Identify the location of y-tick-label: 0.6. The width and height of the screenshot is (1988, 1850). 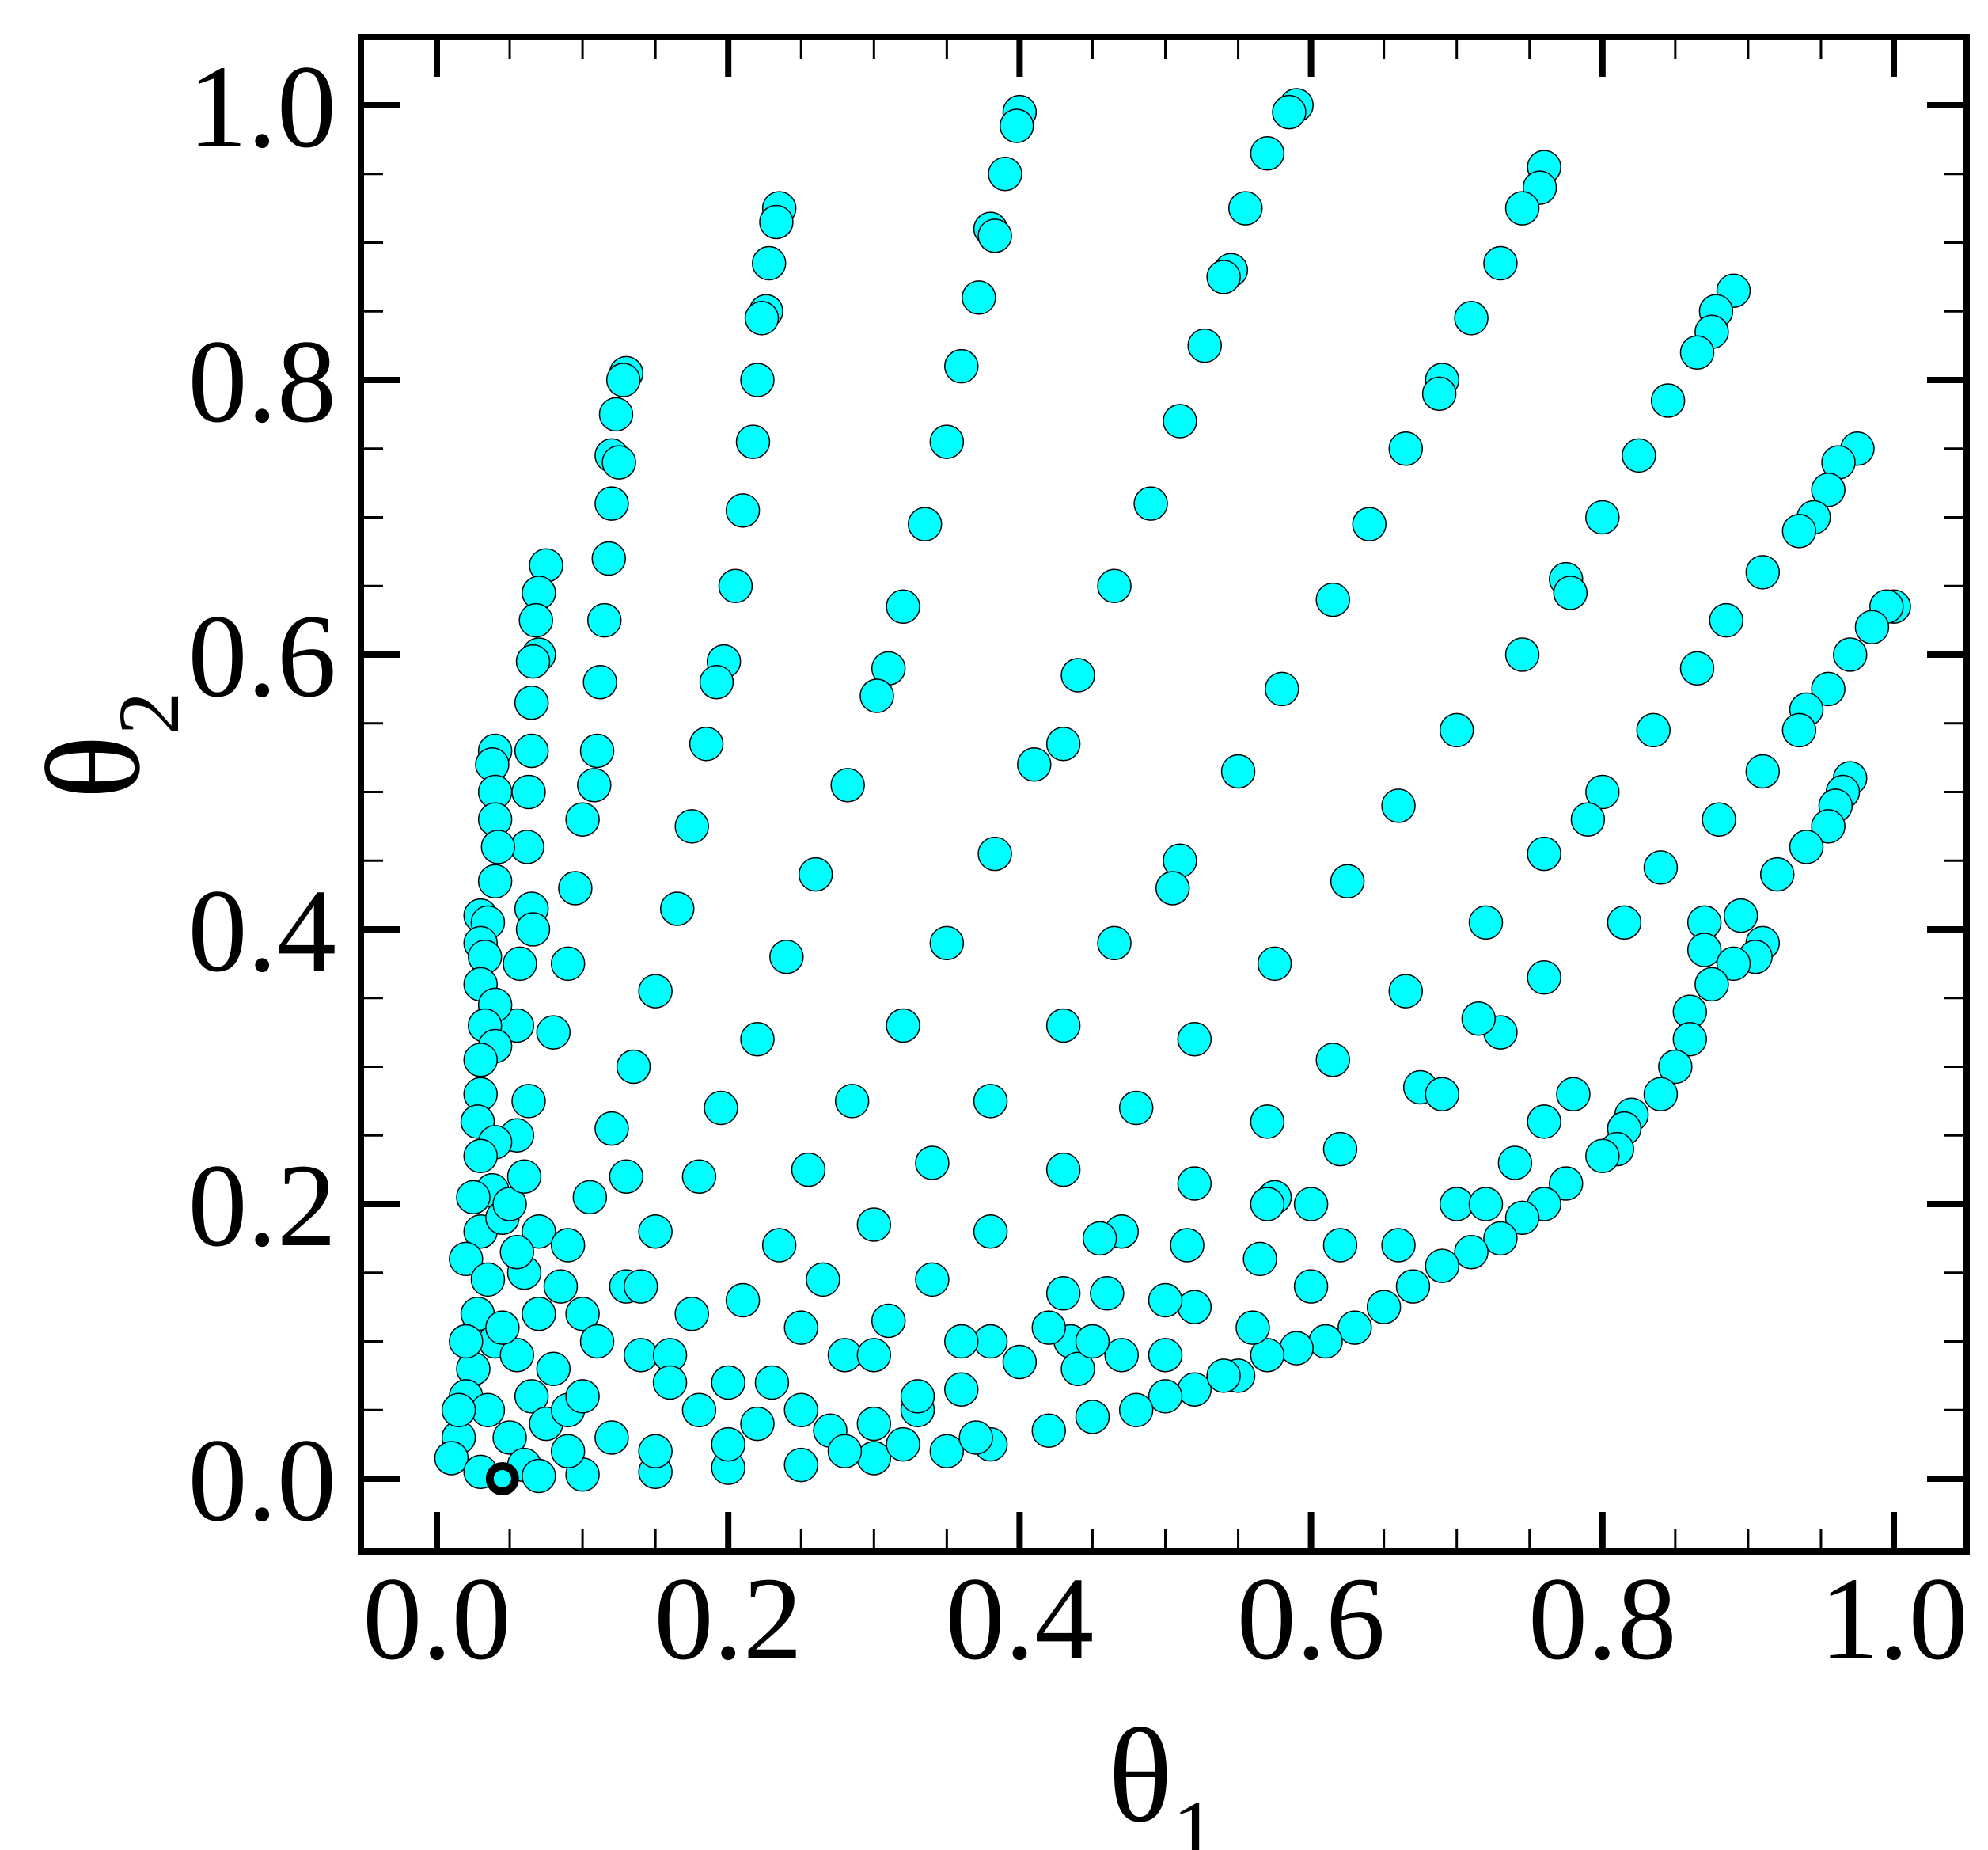
(262, 656).